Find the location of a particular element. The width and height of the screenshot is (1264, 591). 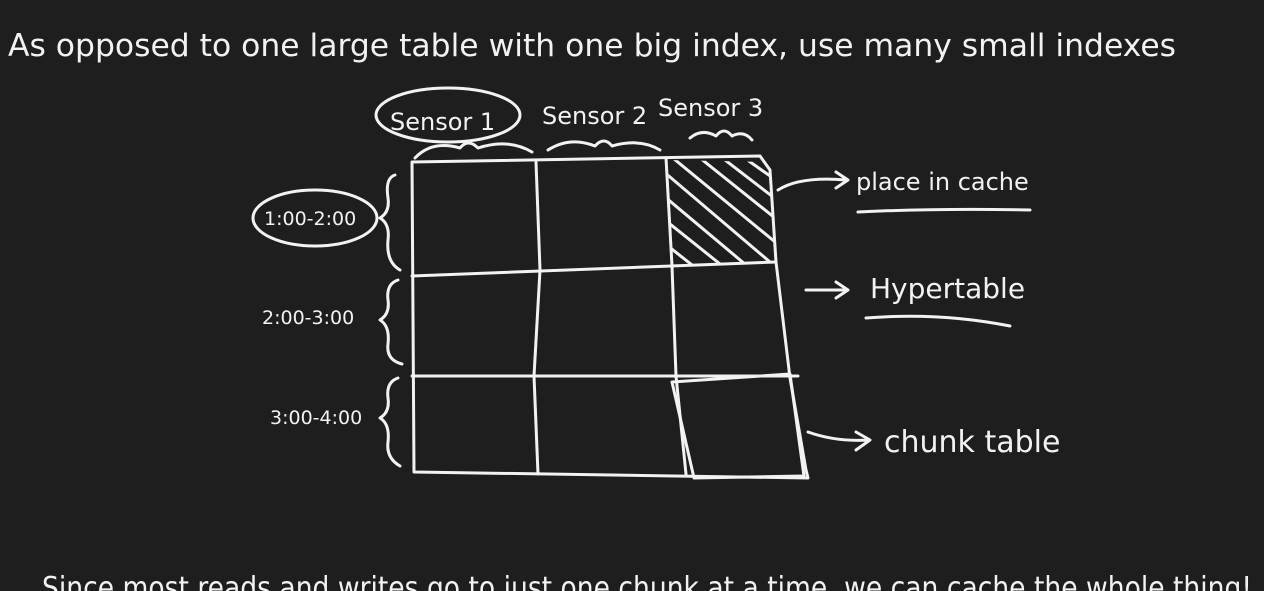

row-label-2: 2:00-3:00 is located at coordinates (308, 318).